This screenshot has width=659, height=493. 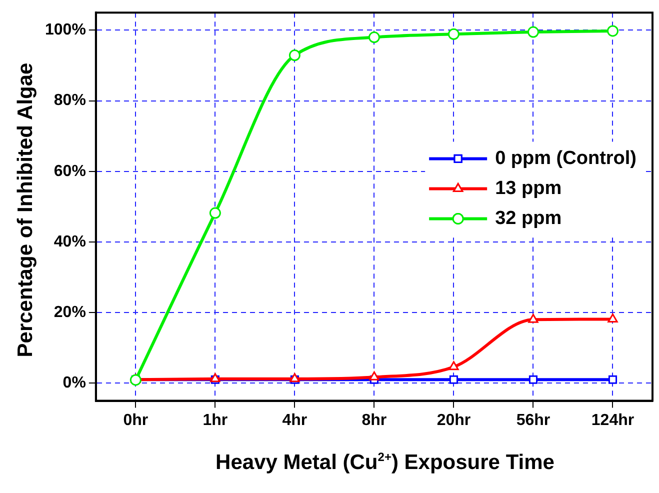 I want to click on x-axis-title: Heavy Metal (Cu$^{2+}$) Exposure Time, so click(x=385, y=462).